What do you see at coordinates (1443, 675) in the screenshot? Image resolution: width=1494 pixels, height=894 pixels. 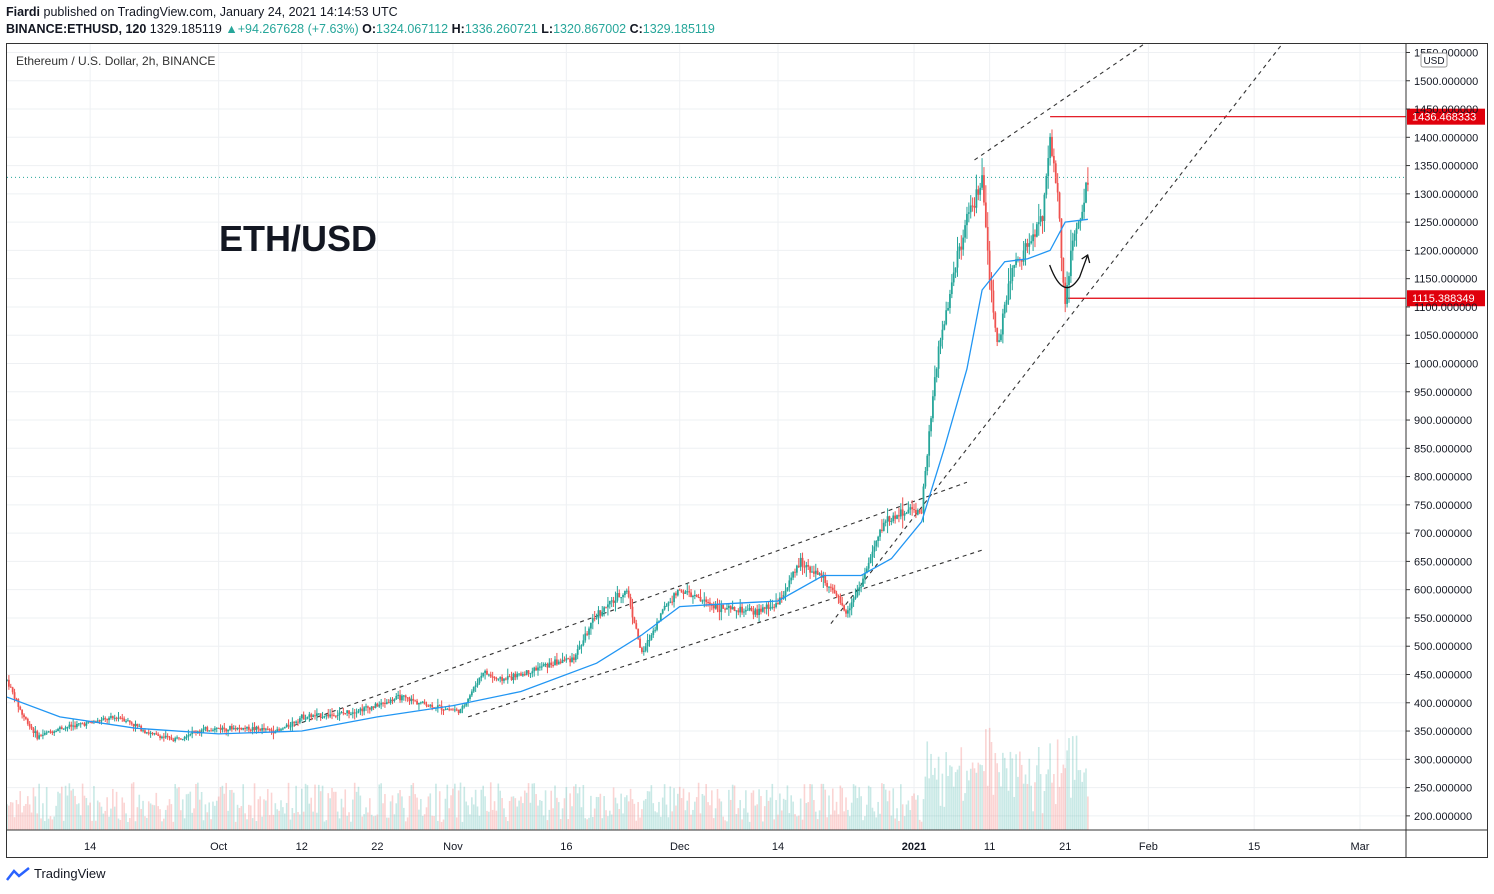 I see `y-tick-label: 450.000000` at bounding box center [1443, 675].